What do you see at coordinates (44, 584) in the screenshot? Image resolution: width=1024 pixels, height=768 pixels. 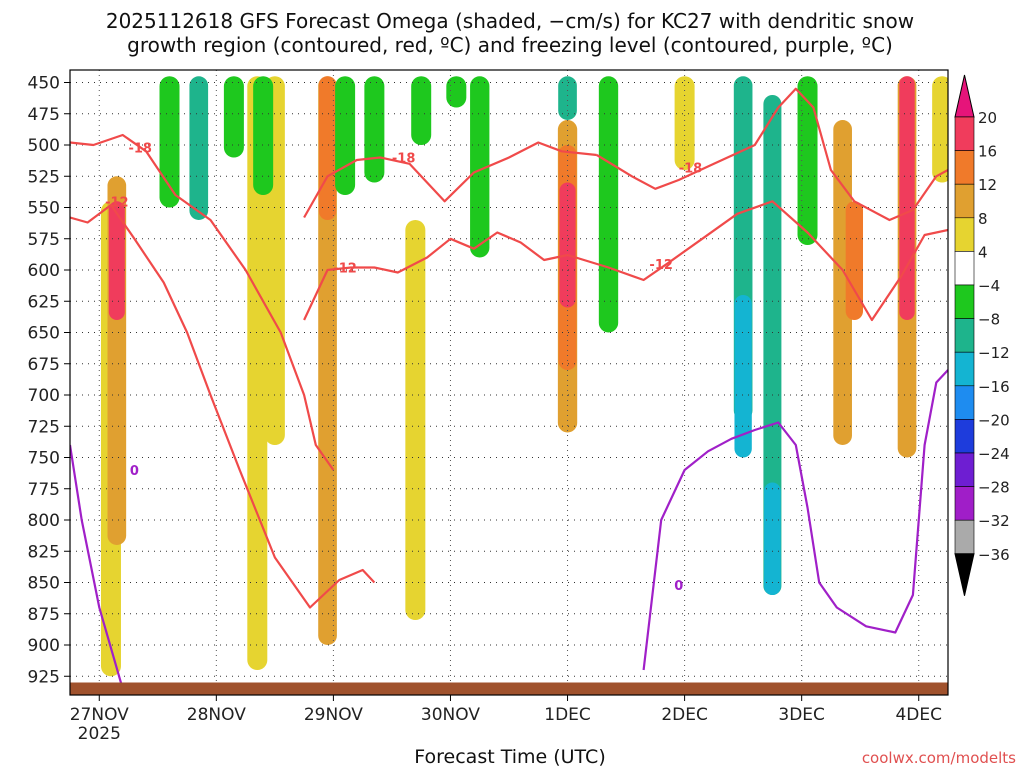 I see `y-tick-label-850: 850` at bounding box center [44, 584].